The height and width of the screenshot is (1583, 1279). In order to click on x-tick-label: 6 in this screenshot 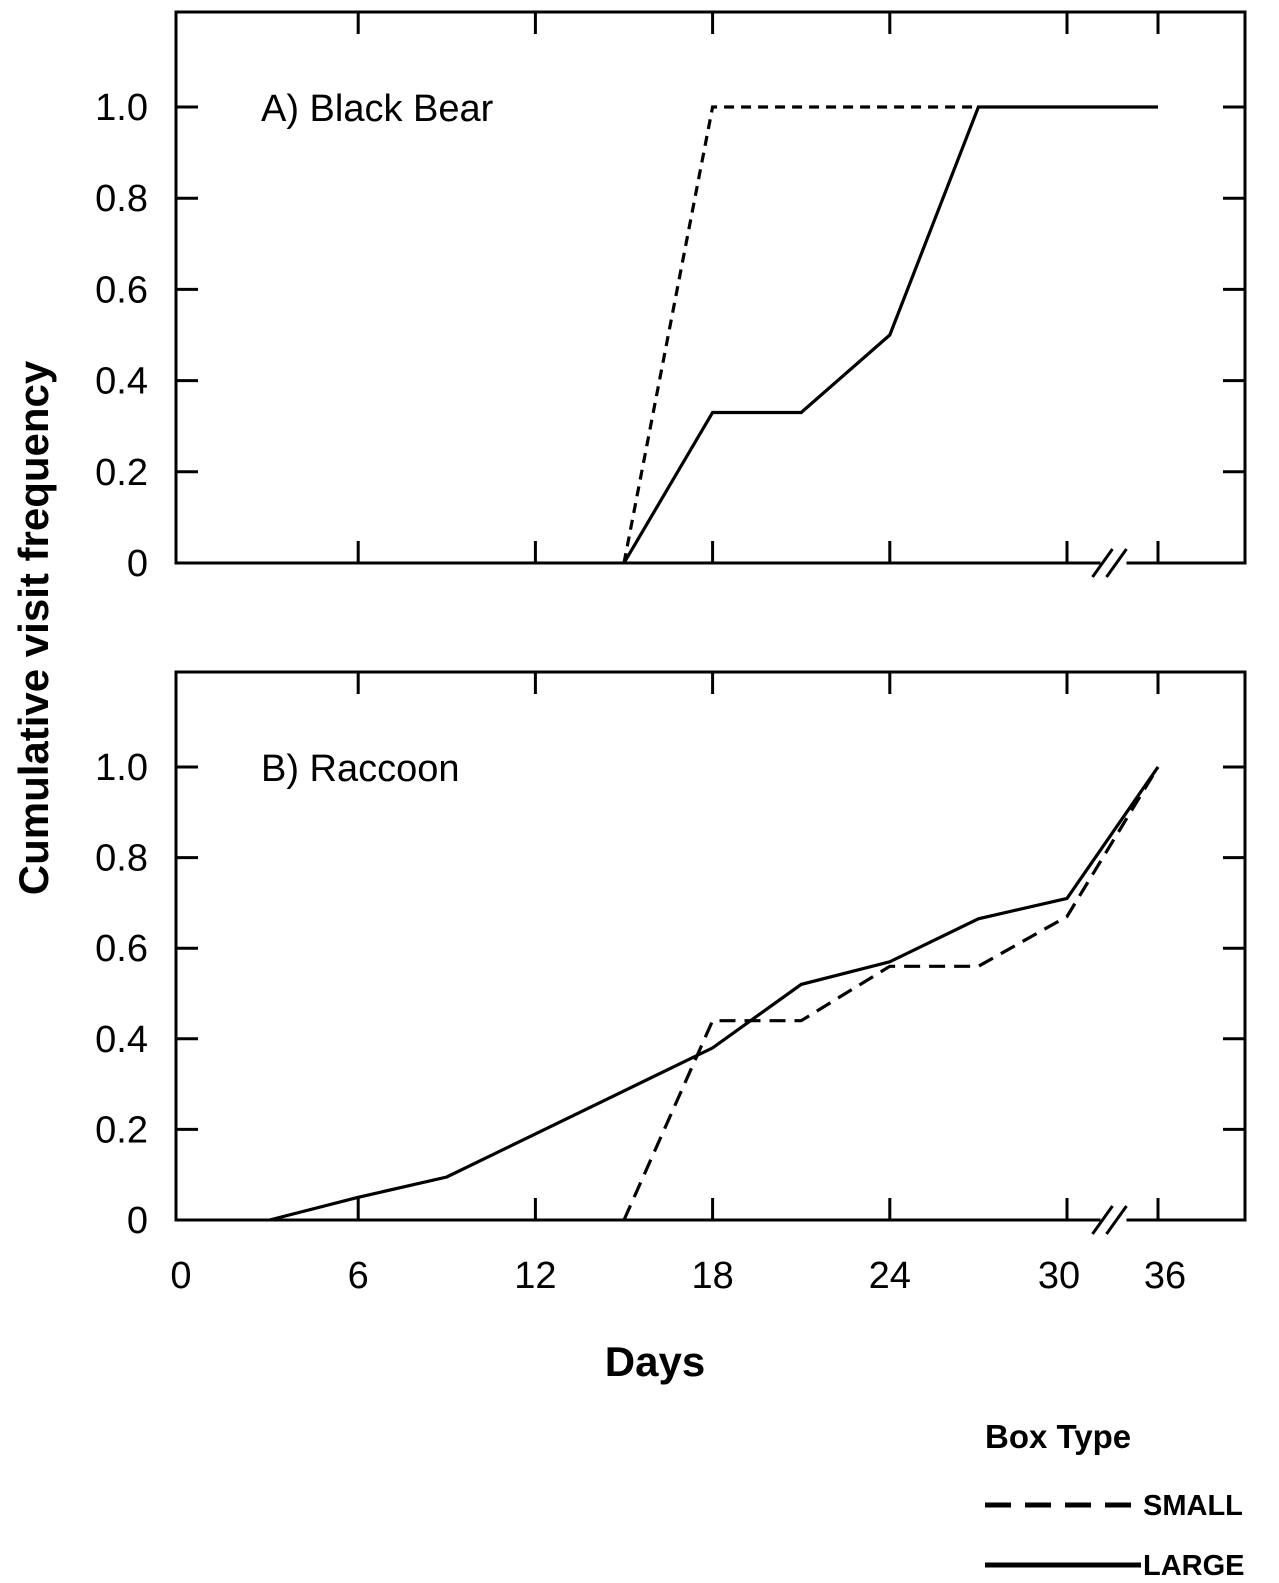, I will do `click(358, 1276)`.